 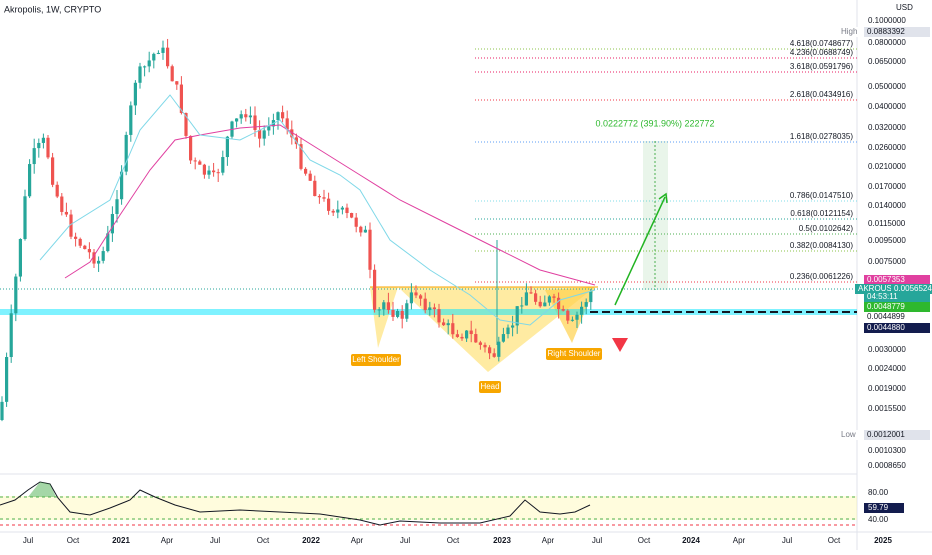 What do you see at coordinates (878, 519) in the screenshot?
I see `rsi-lower-label: 40.00` at bounding box center [878, 519].